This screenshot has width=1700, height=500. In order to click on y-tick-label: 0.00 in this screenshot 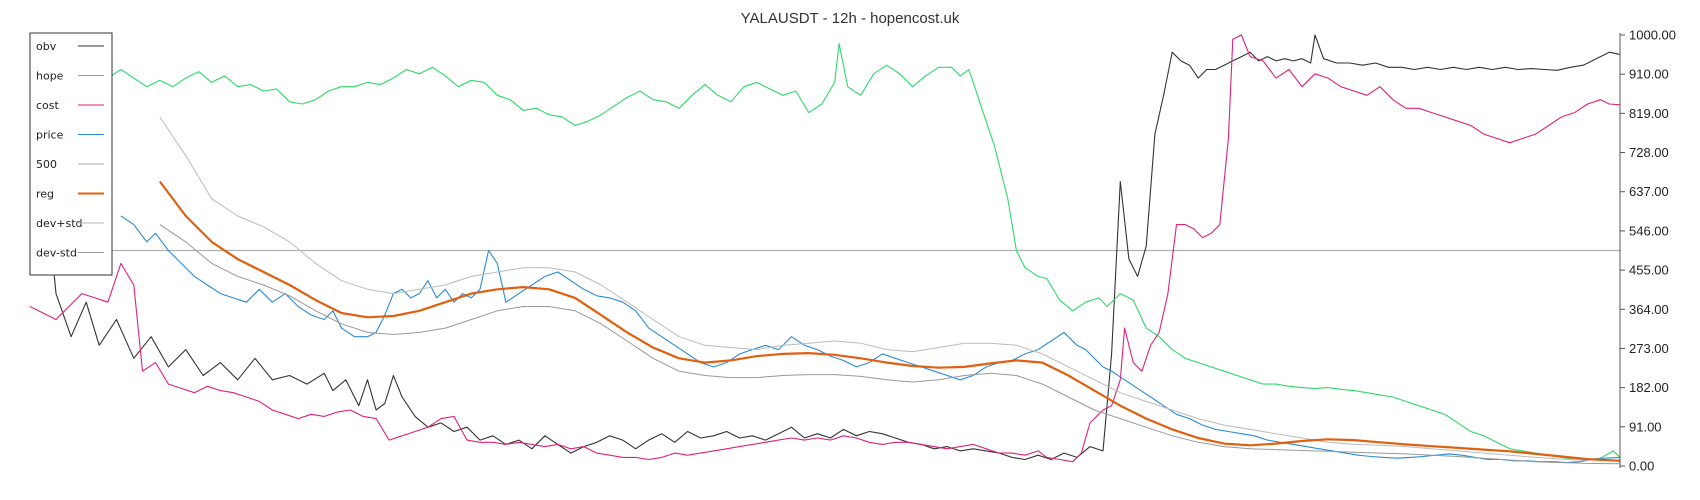, I will do `click(1641, 466)`.